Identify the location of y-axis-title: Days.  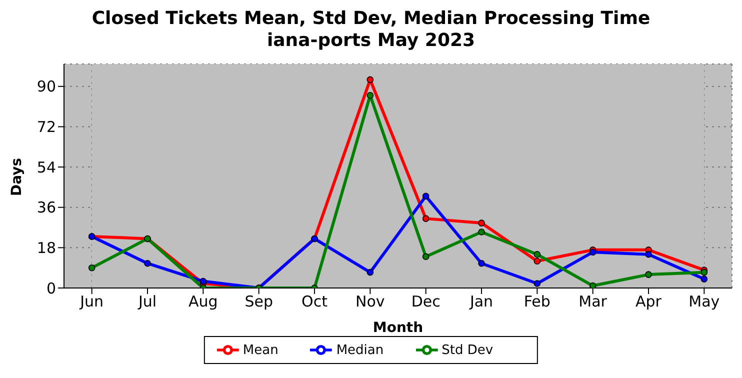
(16, 177).